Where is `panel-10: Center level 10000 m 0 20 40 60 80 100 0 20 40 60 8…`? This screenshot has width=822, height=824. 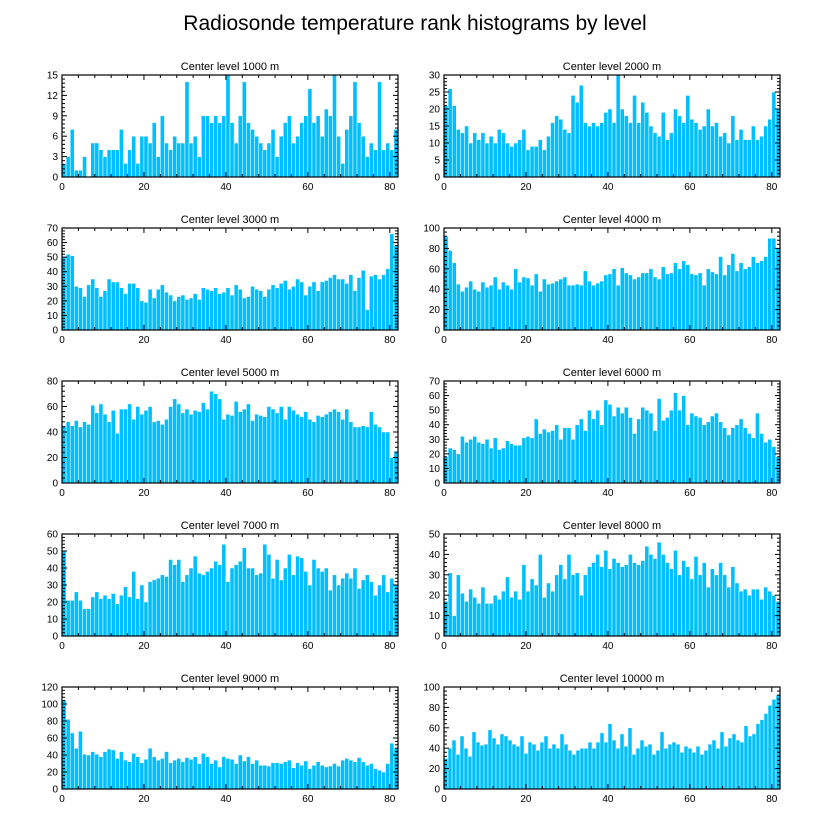 panel-10: Center level 10000 m 0 20 40 60 80 100 0 20 40 60 8… is located at coordinates (602, 739).